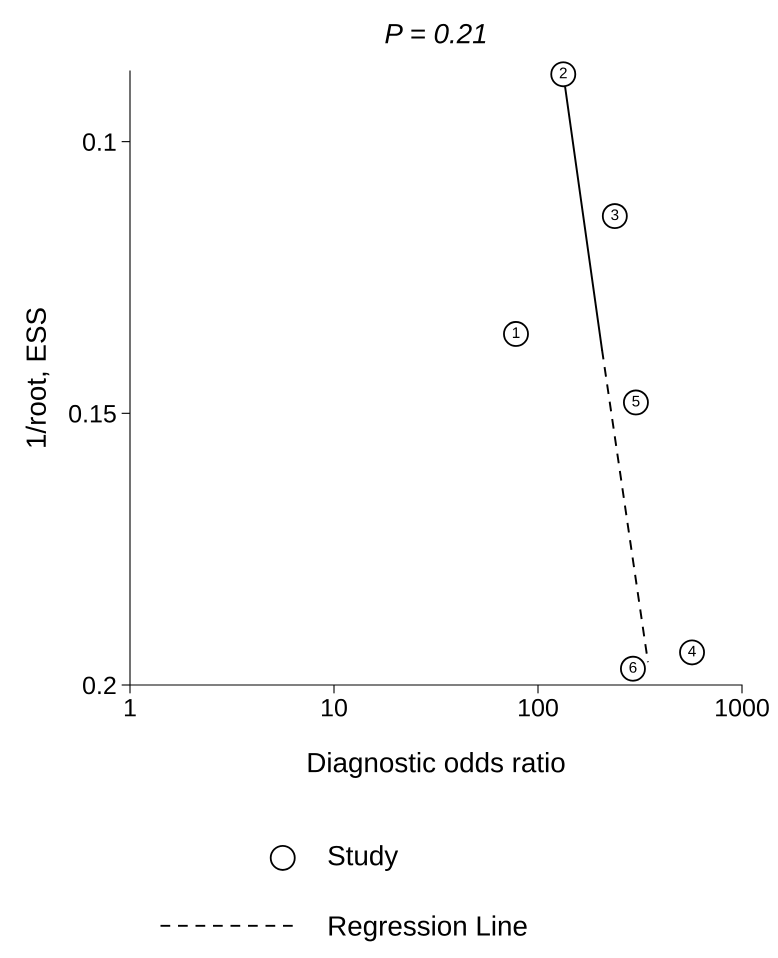 This screenshot has height=958, width=778. I want to click on annotation: 2, so click(563, 73).